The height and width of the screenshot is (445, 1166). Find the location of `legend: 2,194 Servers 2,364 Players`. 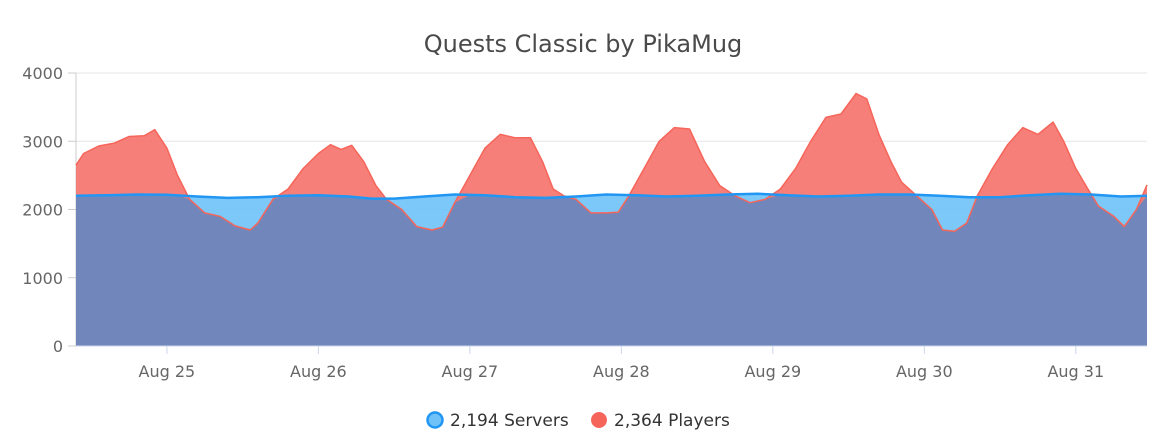

legend: 2,194 Servers 2,364 Players is located at coordinates (578, 421).